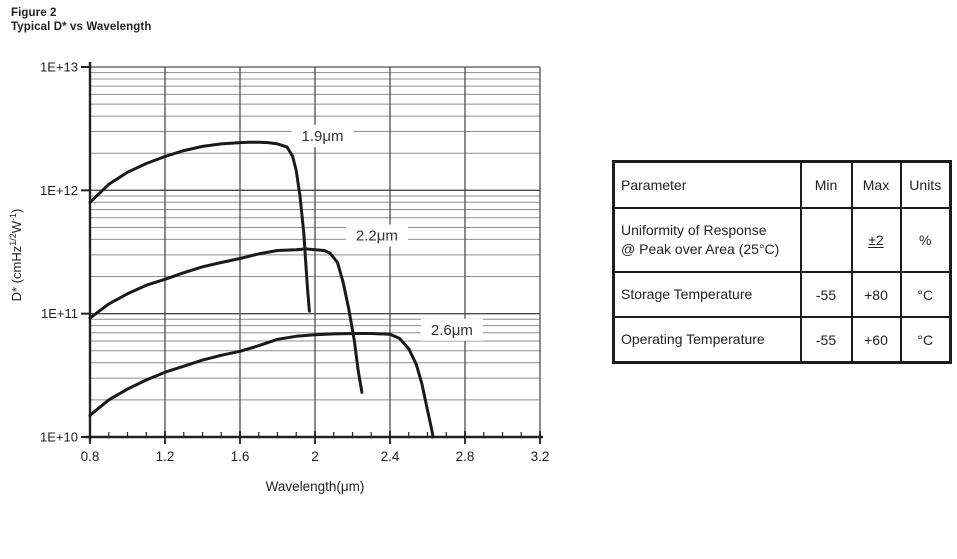 This screenshot has width=957, height=559. What do you see at coordinates (261, 385) in the screenshot?
I see `curve-2.6um` at bounding box center [261, 385].